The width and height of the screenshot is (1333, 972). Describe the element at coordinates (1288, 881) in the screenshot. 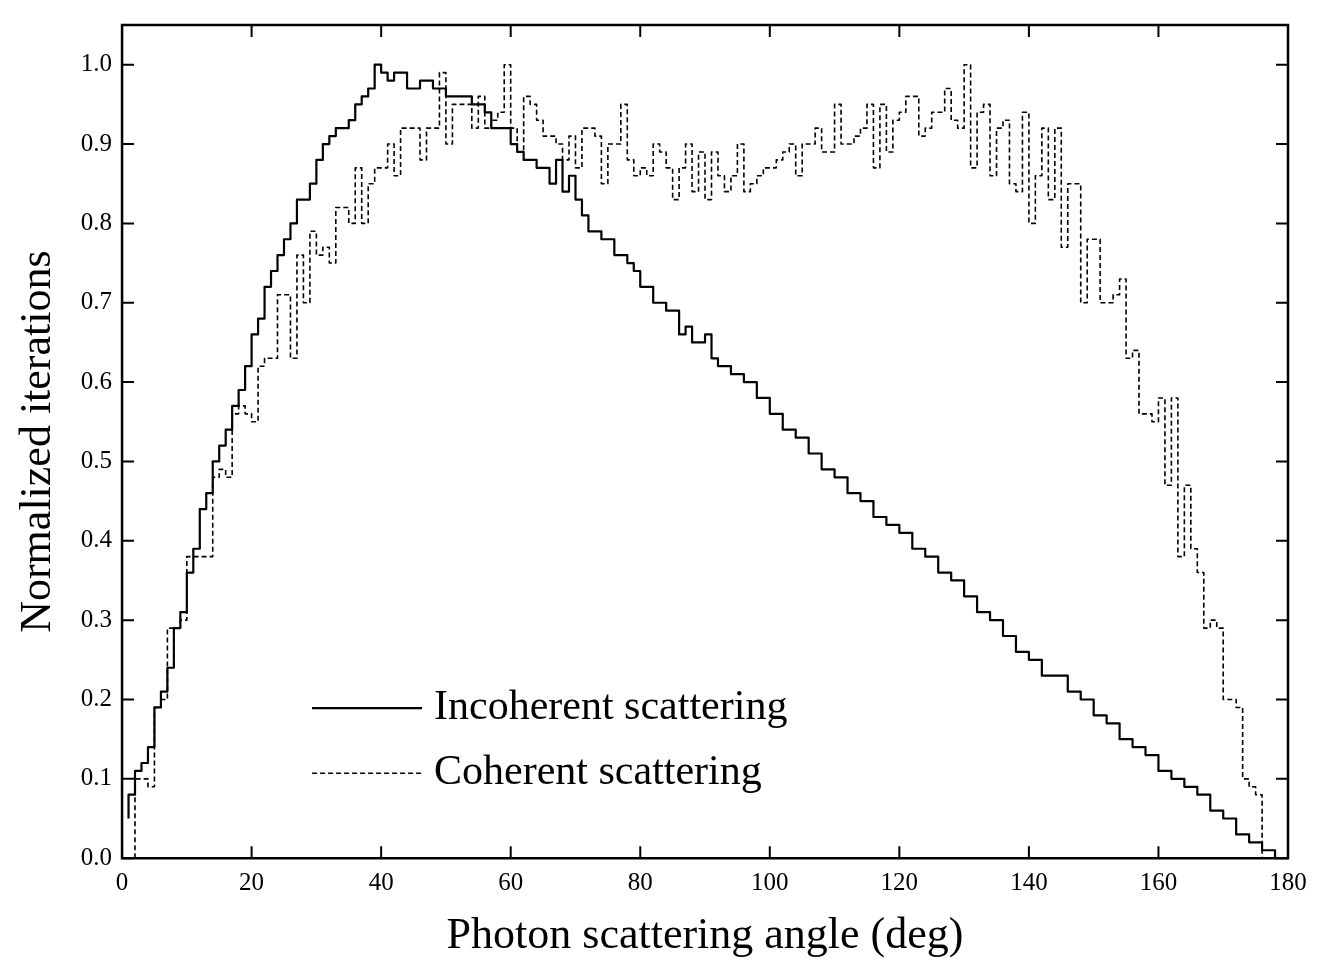

I see `x-tick-label: 180` at that location.